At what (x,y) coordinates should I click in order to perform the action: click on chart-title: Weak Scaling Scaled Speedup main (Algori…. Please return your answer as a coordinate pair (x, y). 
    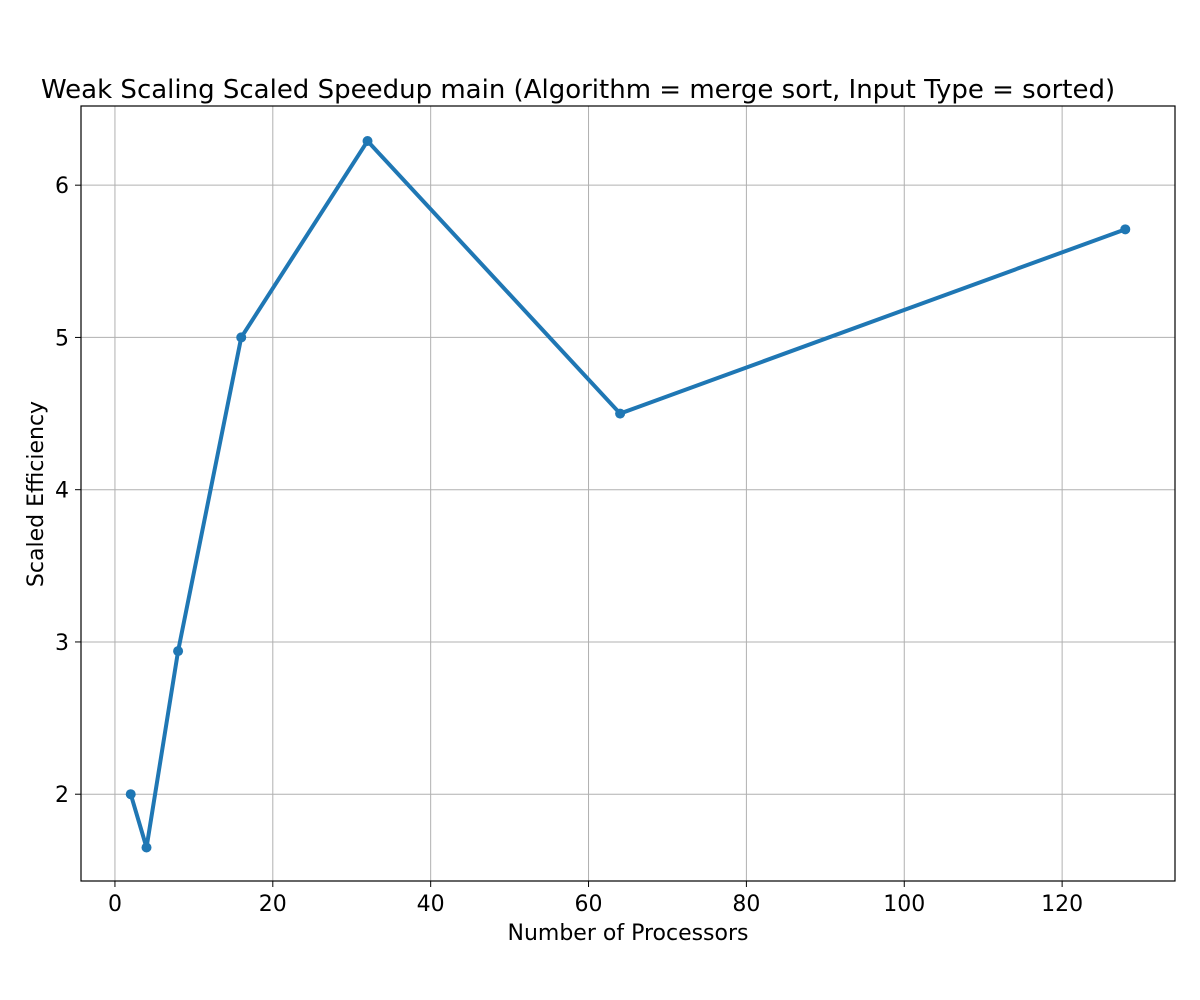
    Looking at the image, I should click on (578, 90).